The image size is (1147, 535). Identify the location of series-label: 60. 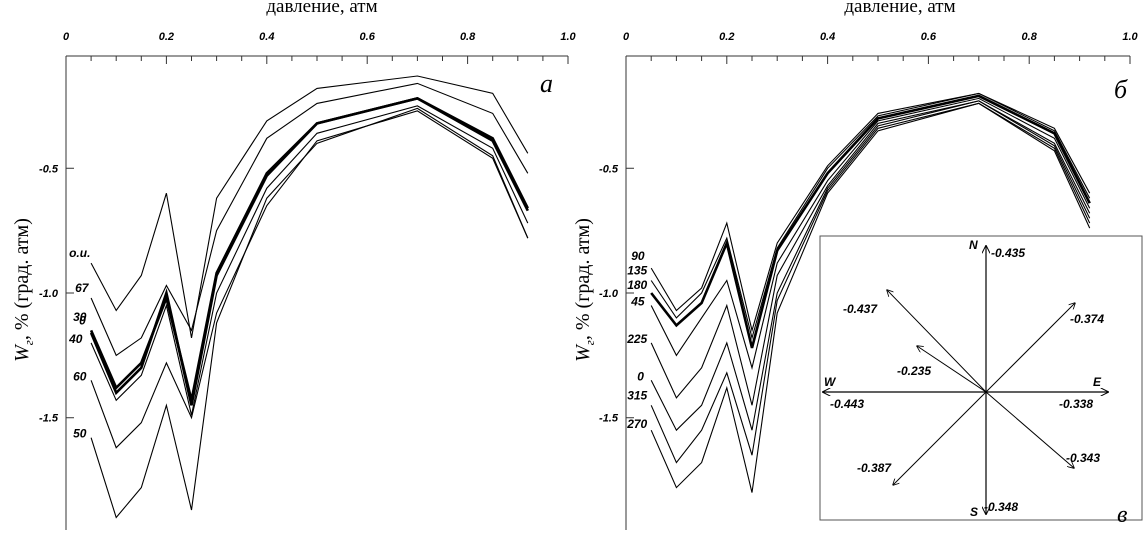
(80, 376).